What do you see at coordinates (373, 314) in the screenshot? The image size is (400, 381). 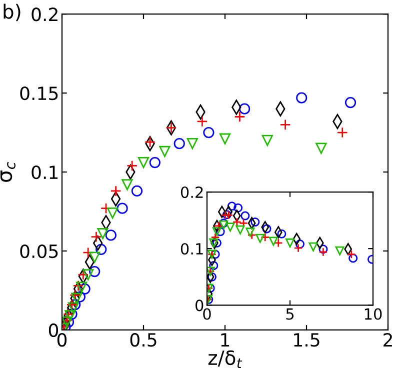 I see `x-tick-label: 10` at bounding box center [373, 314].